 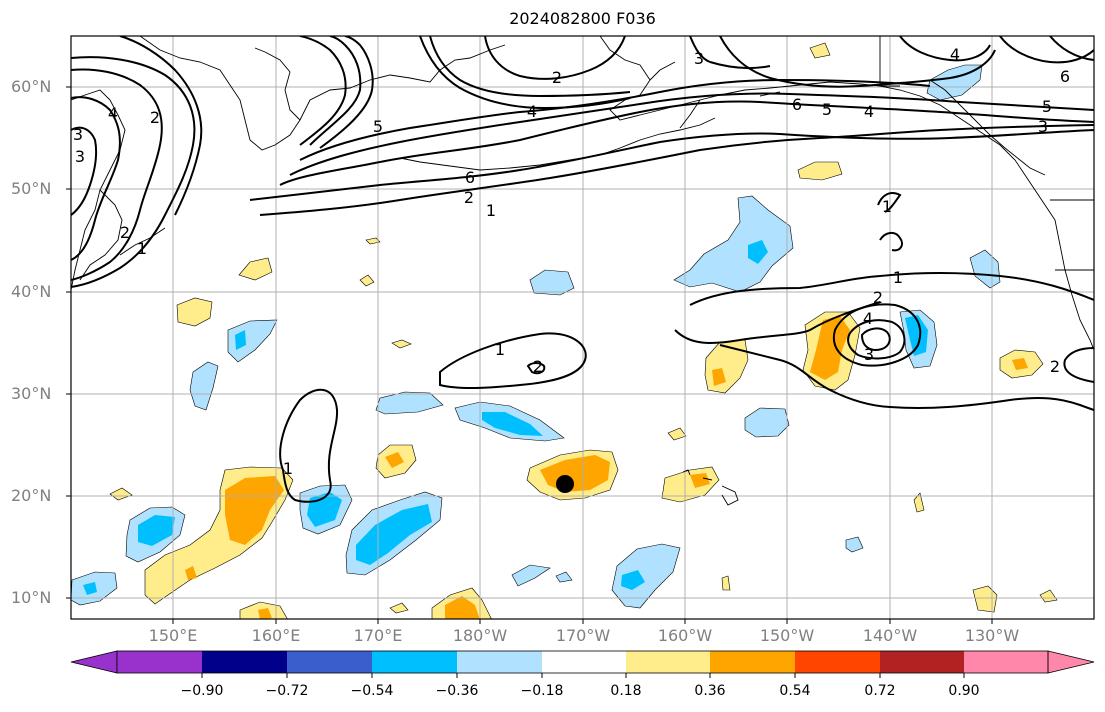 I want to click on lon-label-150w: 150°W, so click(x=787, y=635).